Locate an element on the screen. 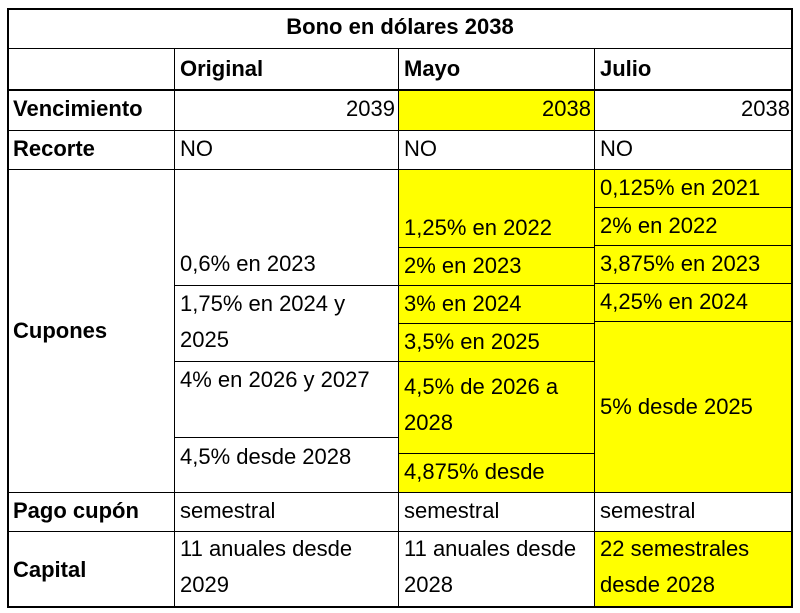 Image resolution: width=800 pixels, height=613 pixels. cupon-mayo-3: 3% en 2024 is located at coordinates (496, 304).